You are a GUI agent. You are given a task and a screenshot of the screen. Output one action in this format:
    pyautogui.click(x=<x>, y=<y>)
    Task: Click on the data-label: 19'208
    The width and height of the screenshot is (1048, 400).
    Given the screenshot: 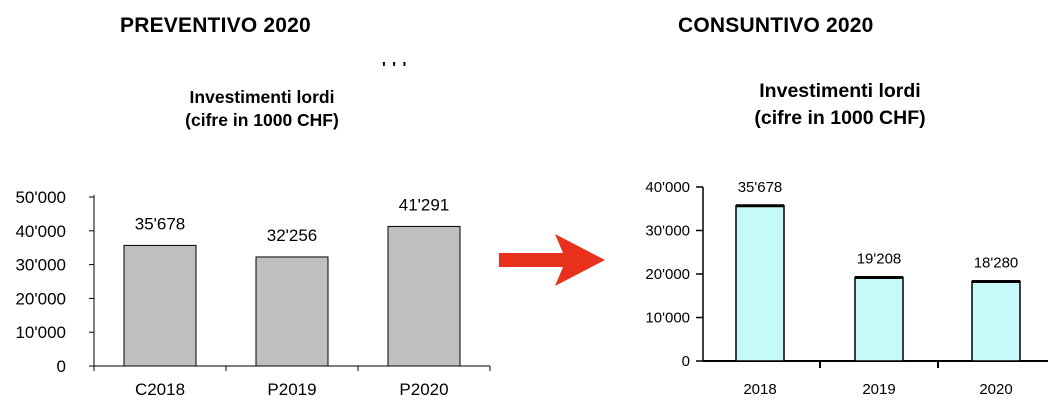 What is the action you would take?
    pyautogui.click(x=879, y=258)
    